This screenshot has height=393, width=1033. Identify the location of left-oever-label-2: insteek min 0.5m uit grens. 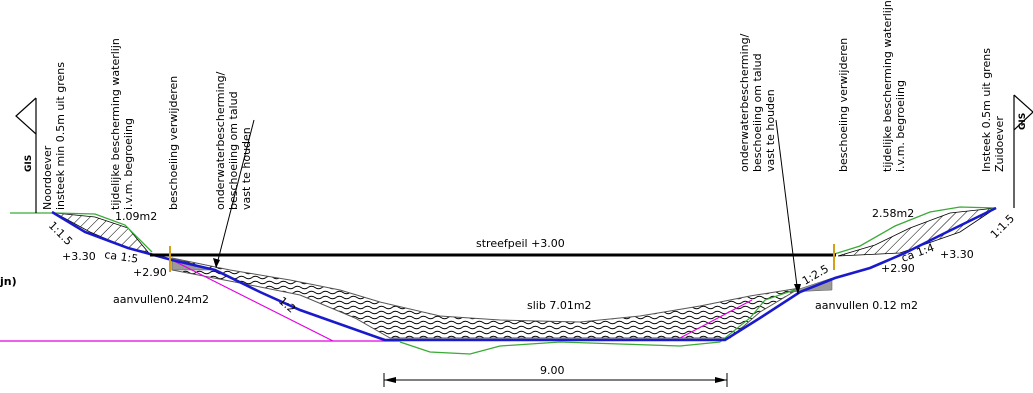
(60, 136).